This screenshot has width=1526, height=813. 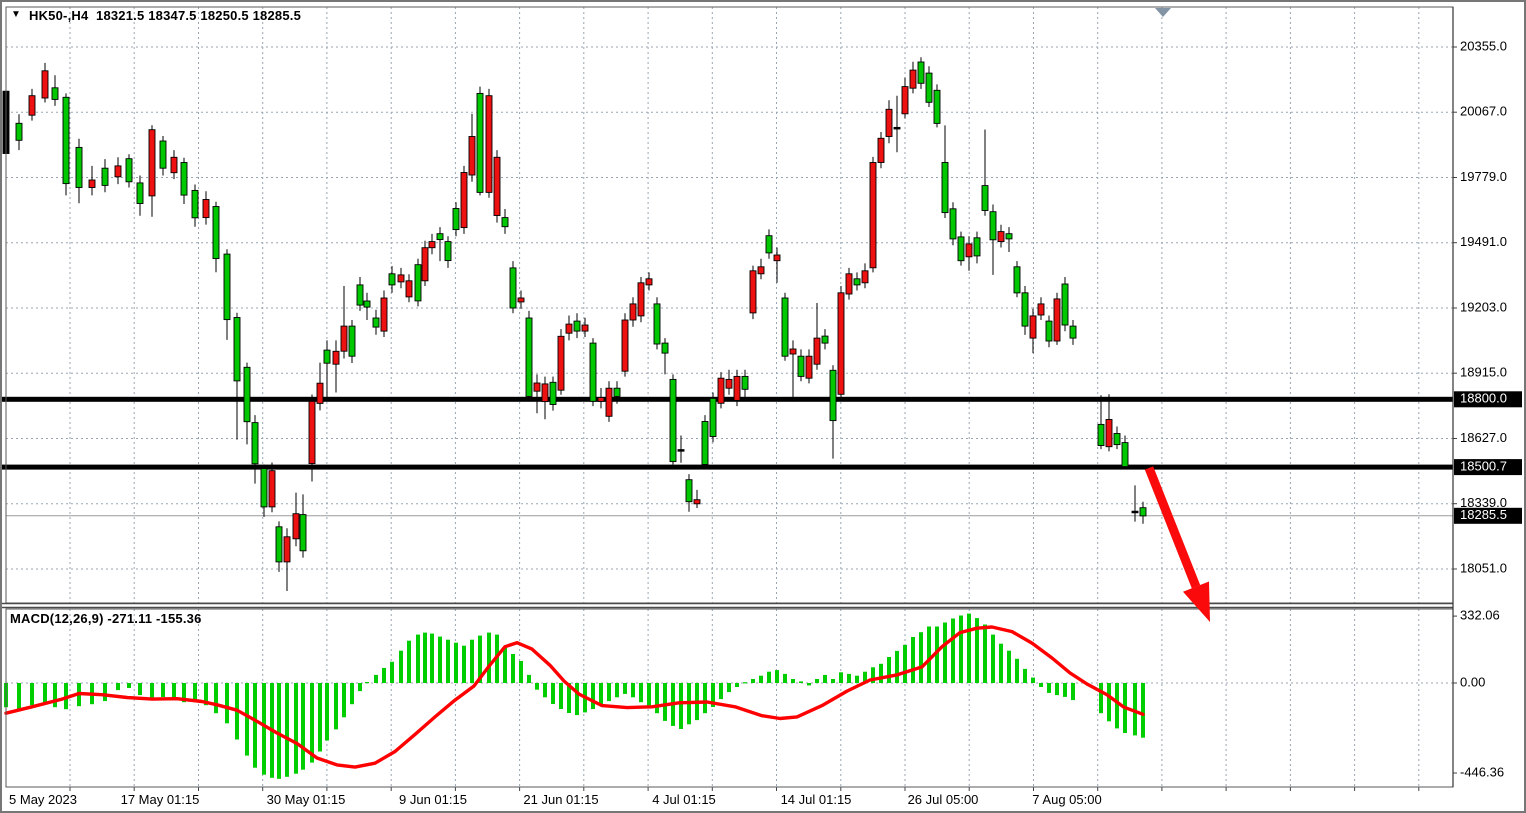 I want to click on macd-axis-label: 332.06, so click(x=1480, y=615).